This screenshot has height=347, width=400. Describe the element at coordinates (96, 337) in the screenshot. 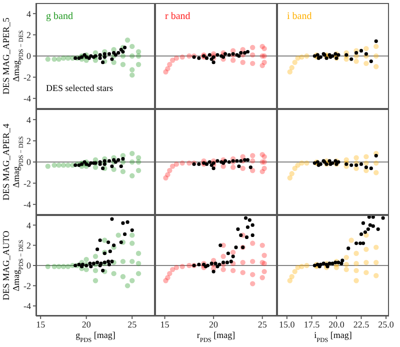

I see `x-axis-title: g$_{PDS}$ [mag]` at that location.